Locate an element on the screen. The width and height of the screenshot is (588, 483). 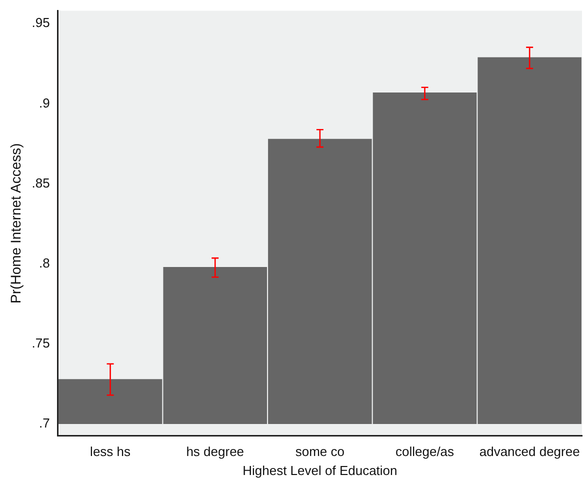
x-axis-title: Highest Level of Education is located at coordinates (320, 470).